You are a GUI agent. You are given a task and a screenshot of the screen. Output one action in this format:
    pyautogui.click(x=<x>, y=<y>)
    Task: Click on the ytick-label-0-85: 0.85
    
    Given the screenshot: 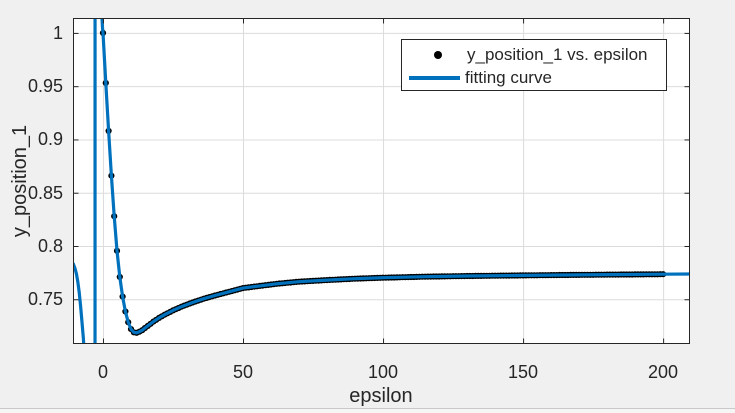 What is the action you would take?
    pyautogui.click(x=45, y=192)
    